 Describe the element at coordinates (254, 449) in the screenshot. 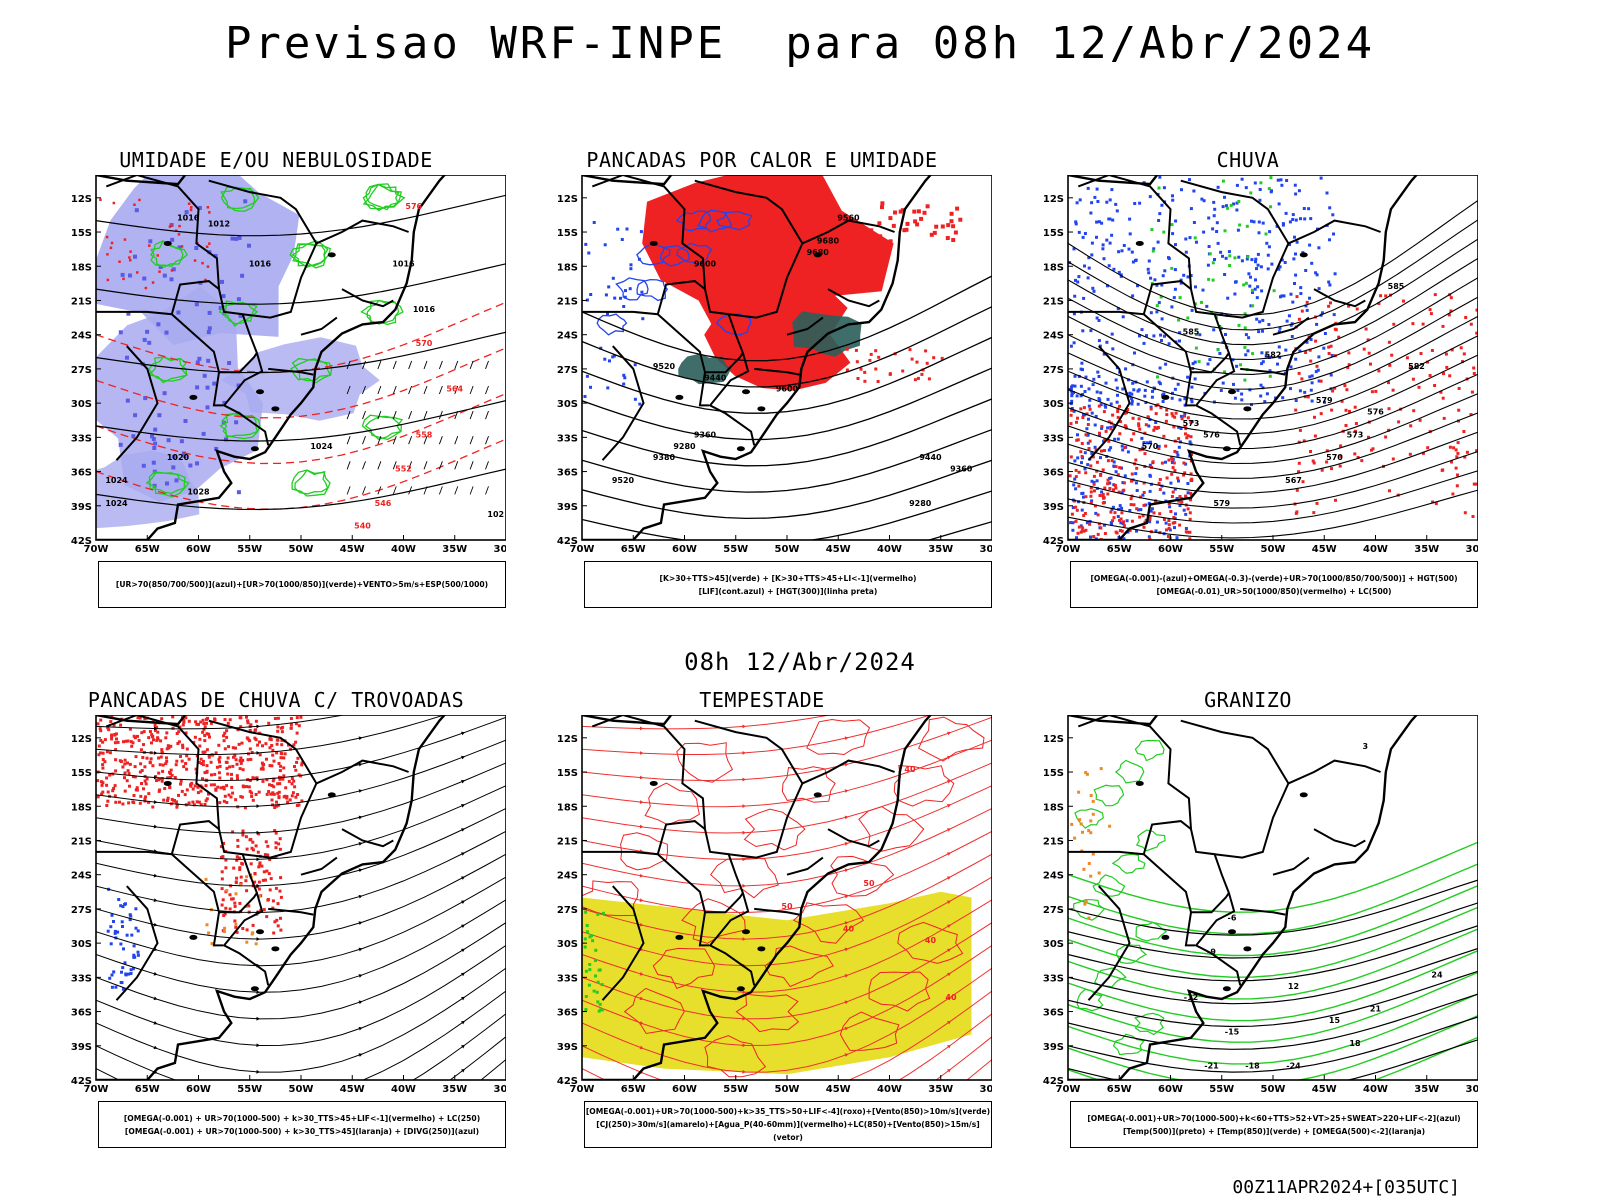

I see `lake` at that location.